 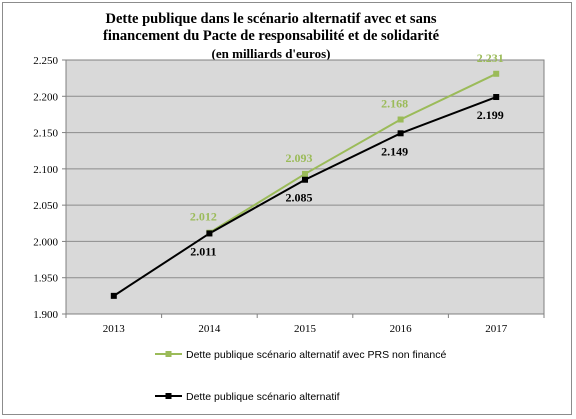 I want to click on y-tick-label: 2.250, so click(x=45, y=61).